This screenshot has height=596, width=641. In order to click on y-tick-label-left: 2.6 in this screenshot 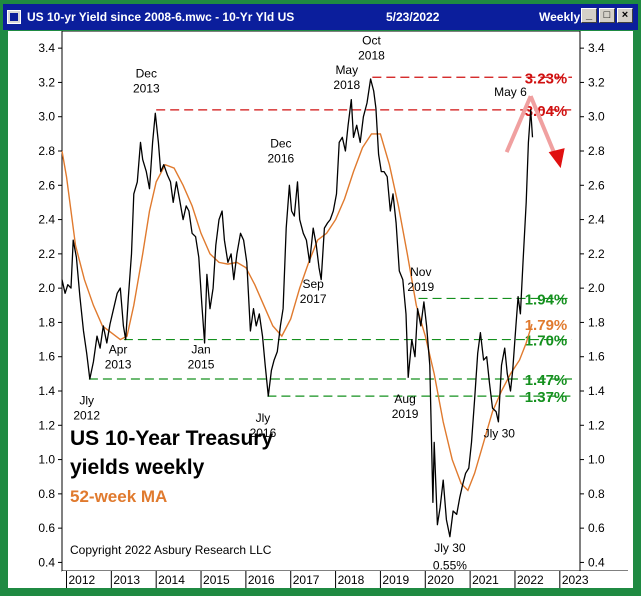, I will do `click(46, 185)`.